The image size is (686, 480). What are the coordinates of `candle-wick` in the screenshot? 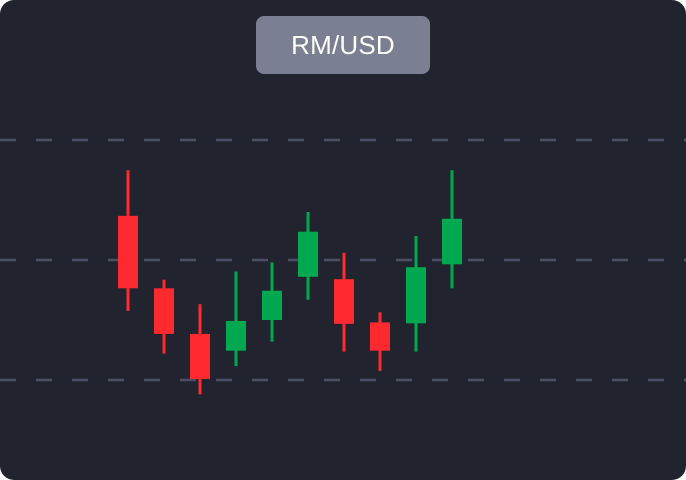 It's located at (236, 319).